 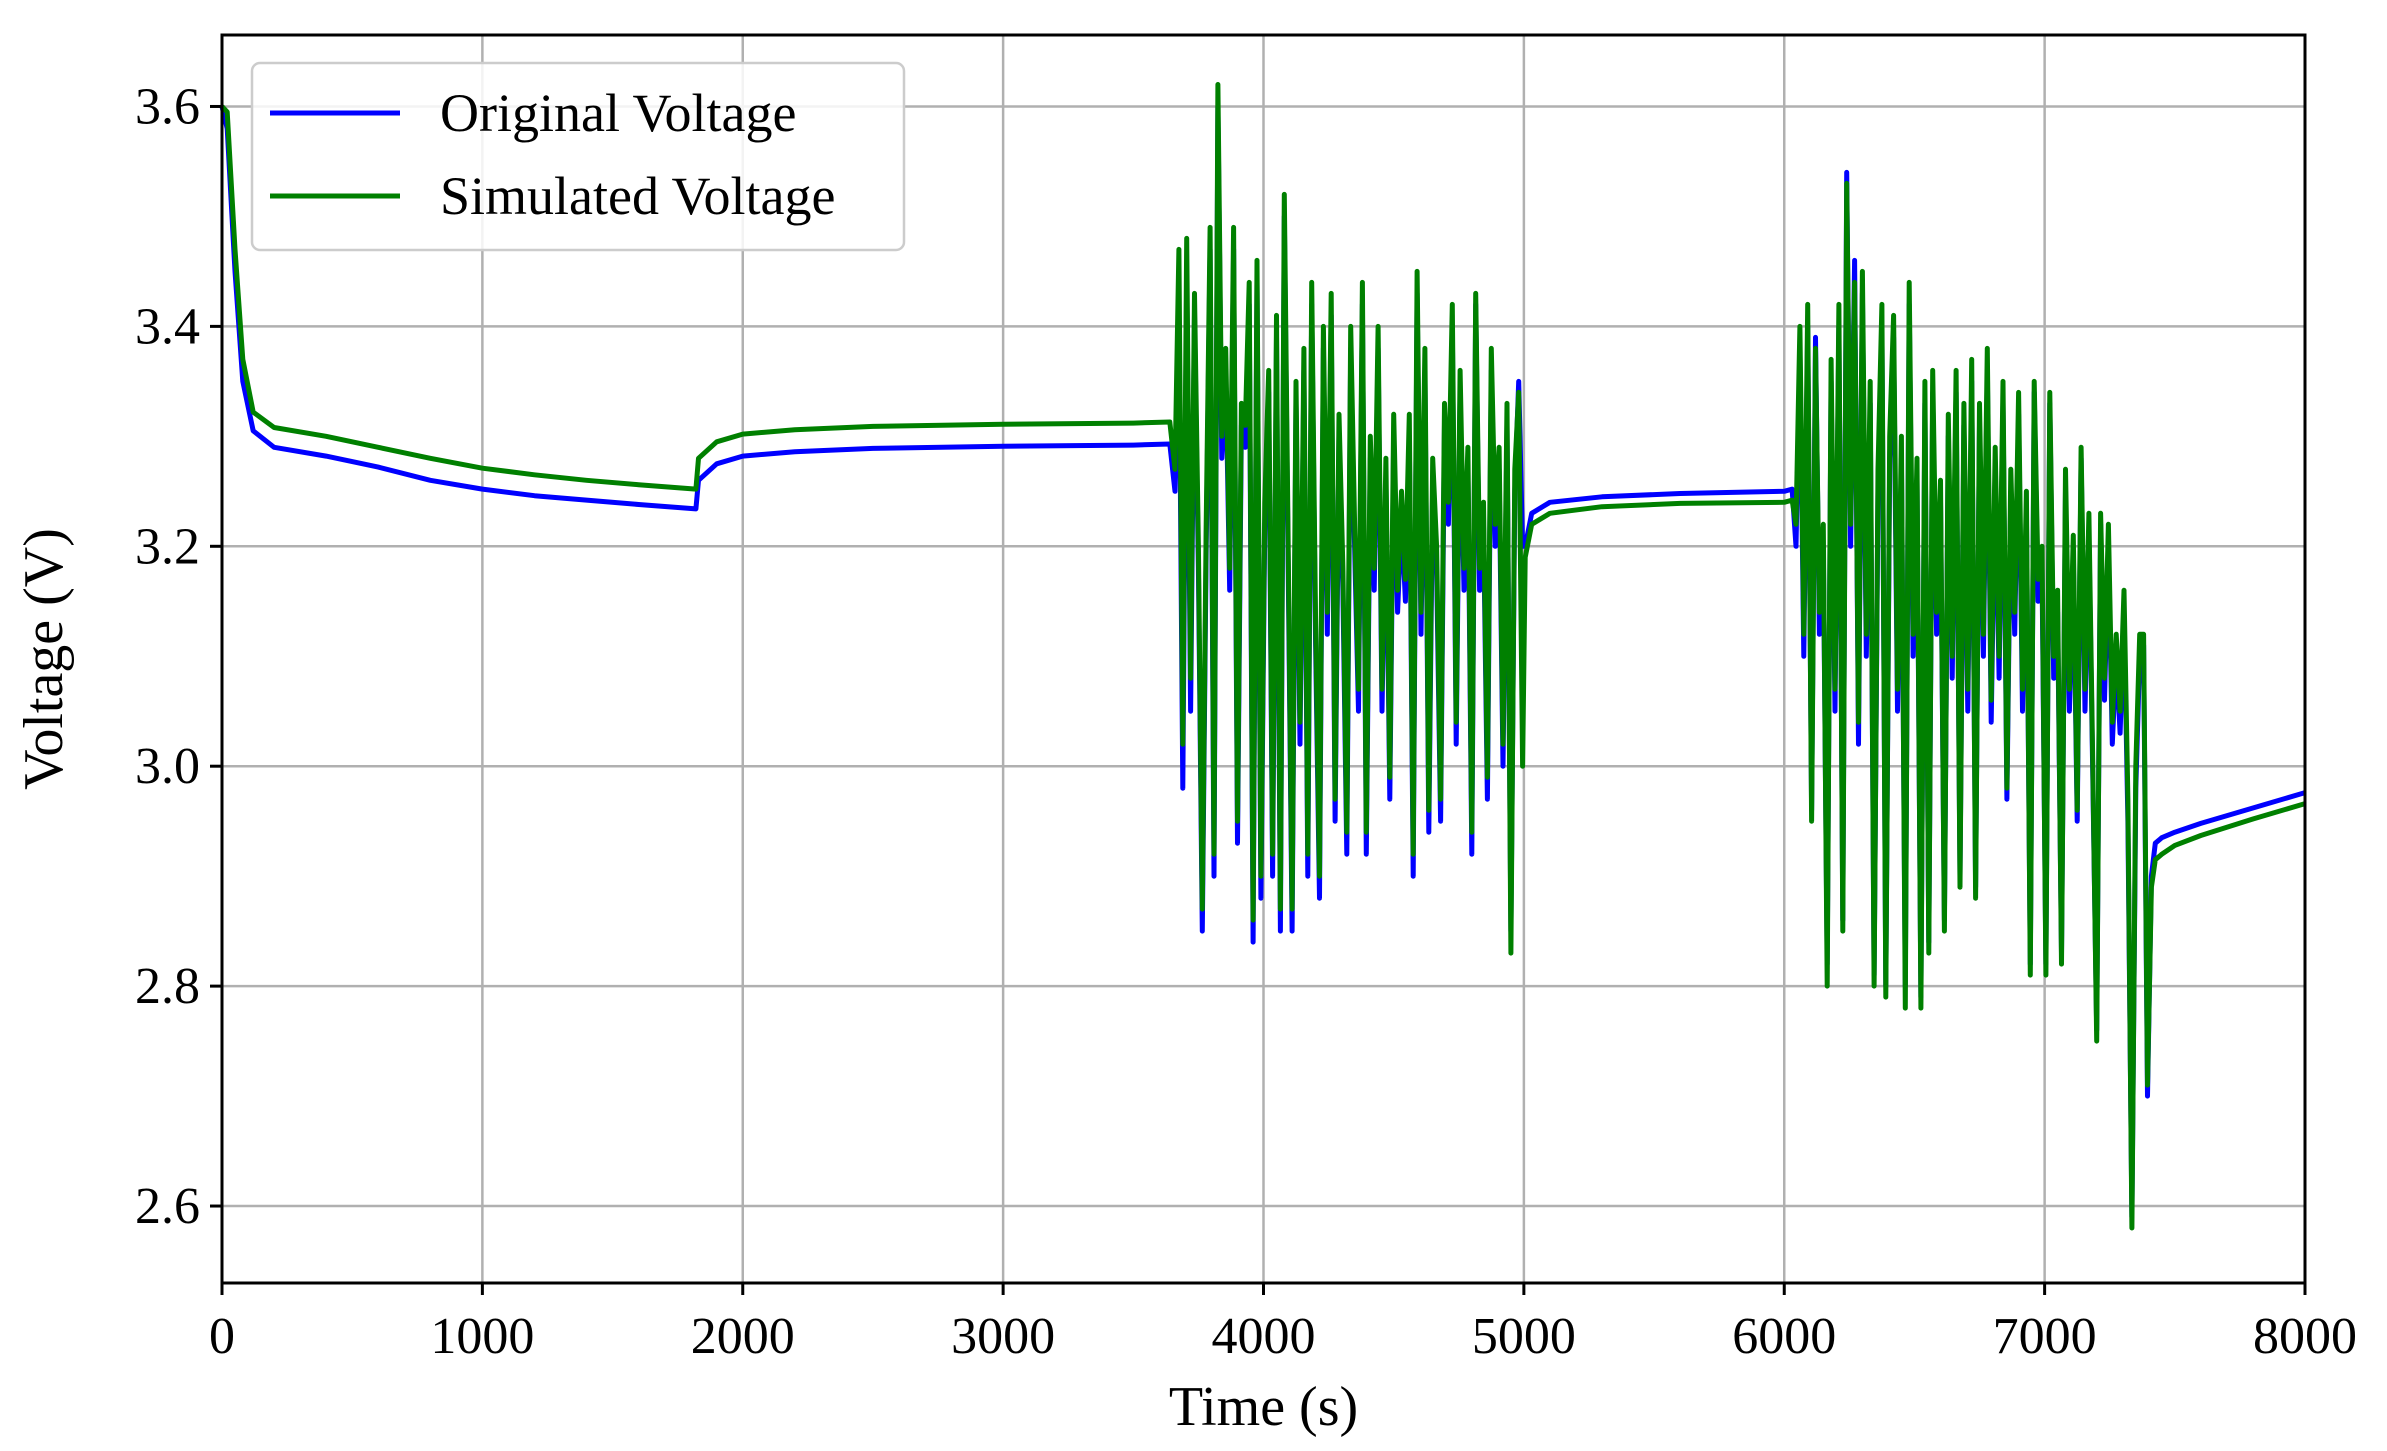 I want to click on x-tick-label: 0, so click(x=222, y=1336).